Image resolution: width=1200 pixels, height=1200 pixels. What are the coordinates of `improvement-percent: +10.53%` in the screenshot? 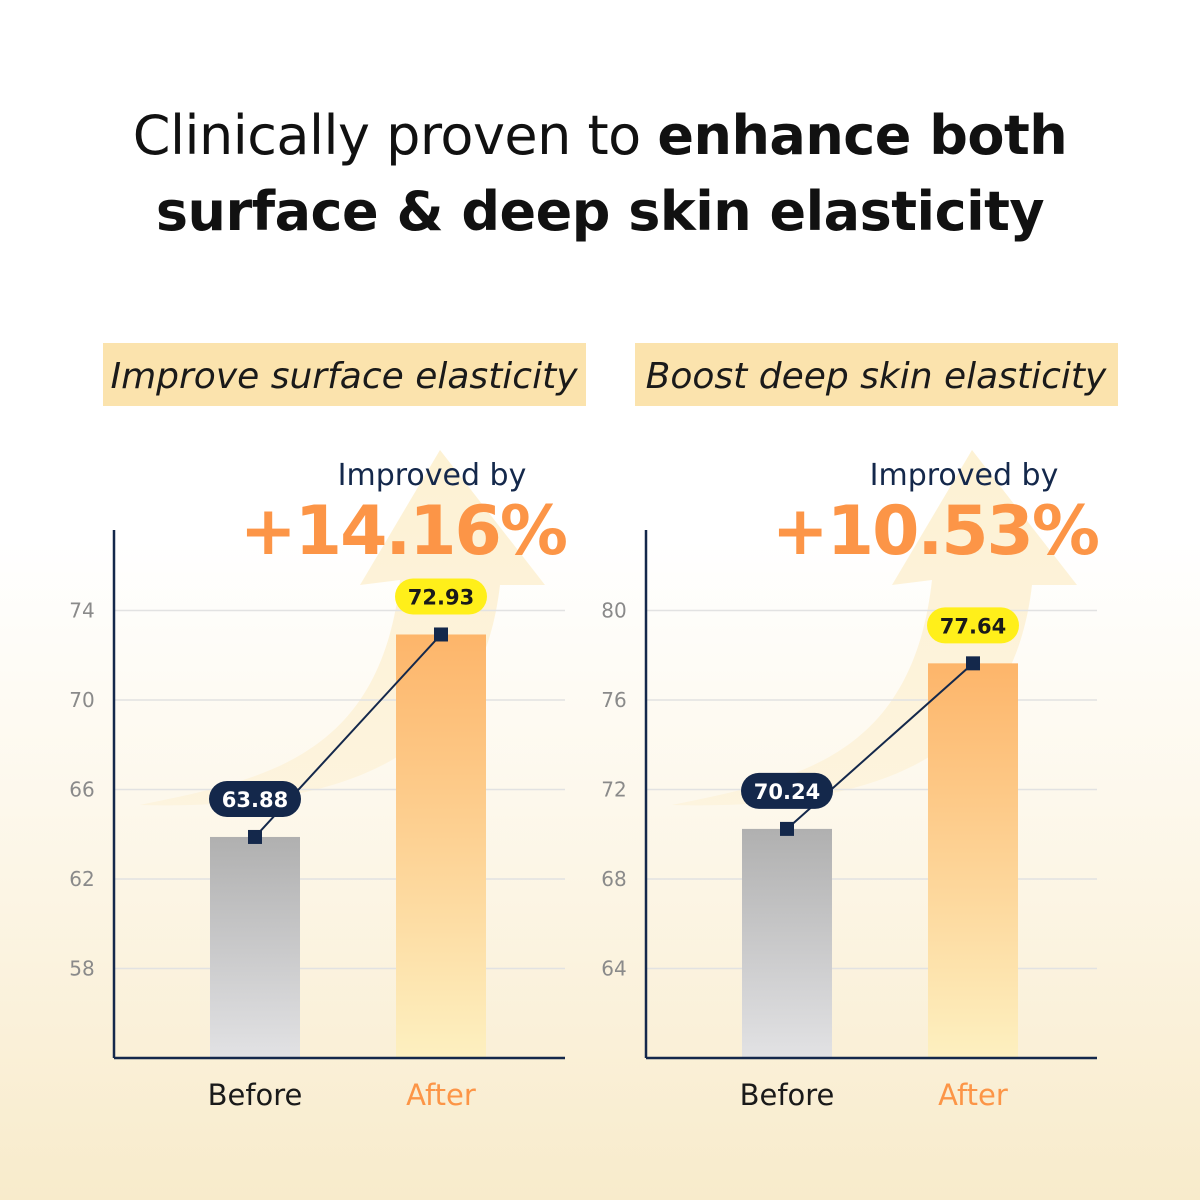 It's located at (935, 531).